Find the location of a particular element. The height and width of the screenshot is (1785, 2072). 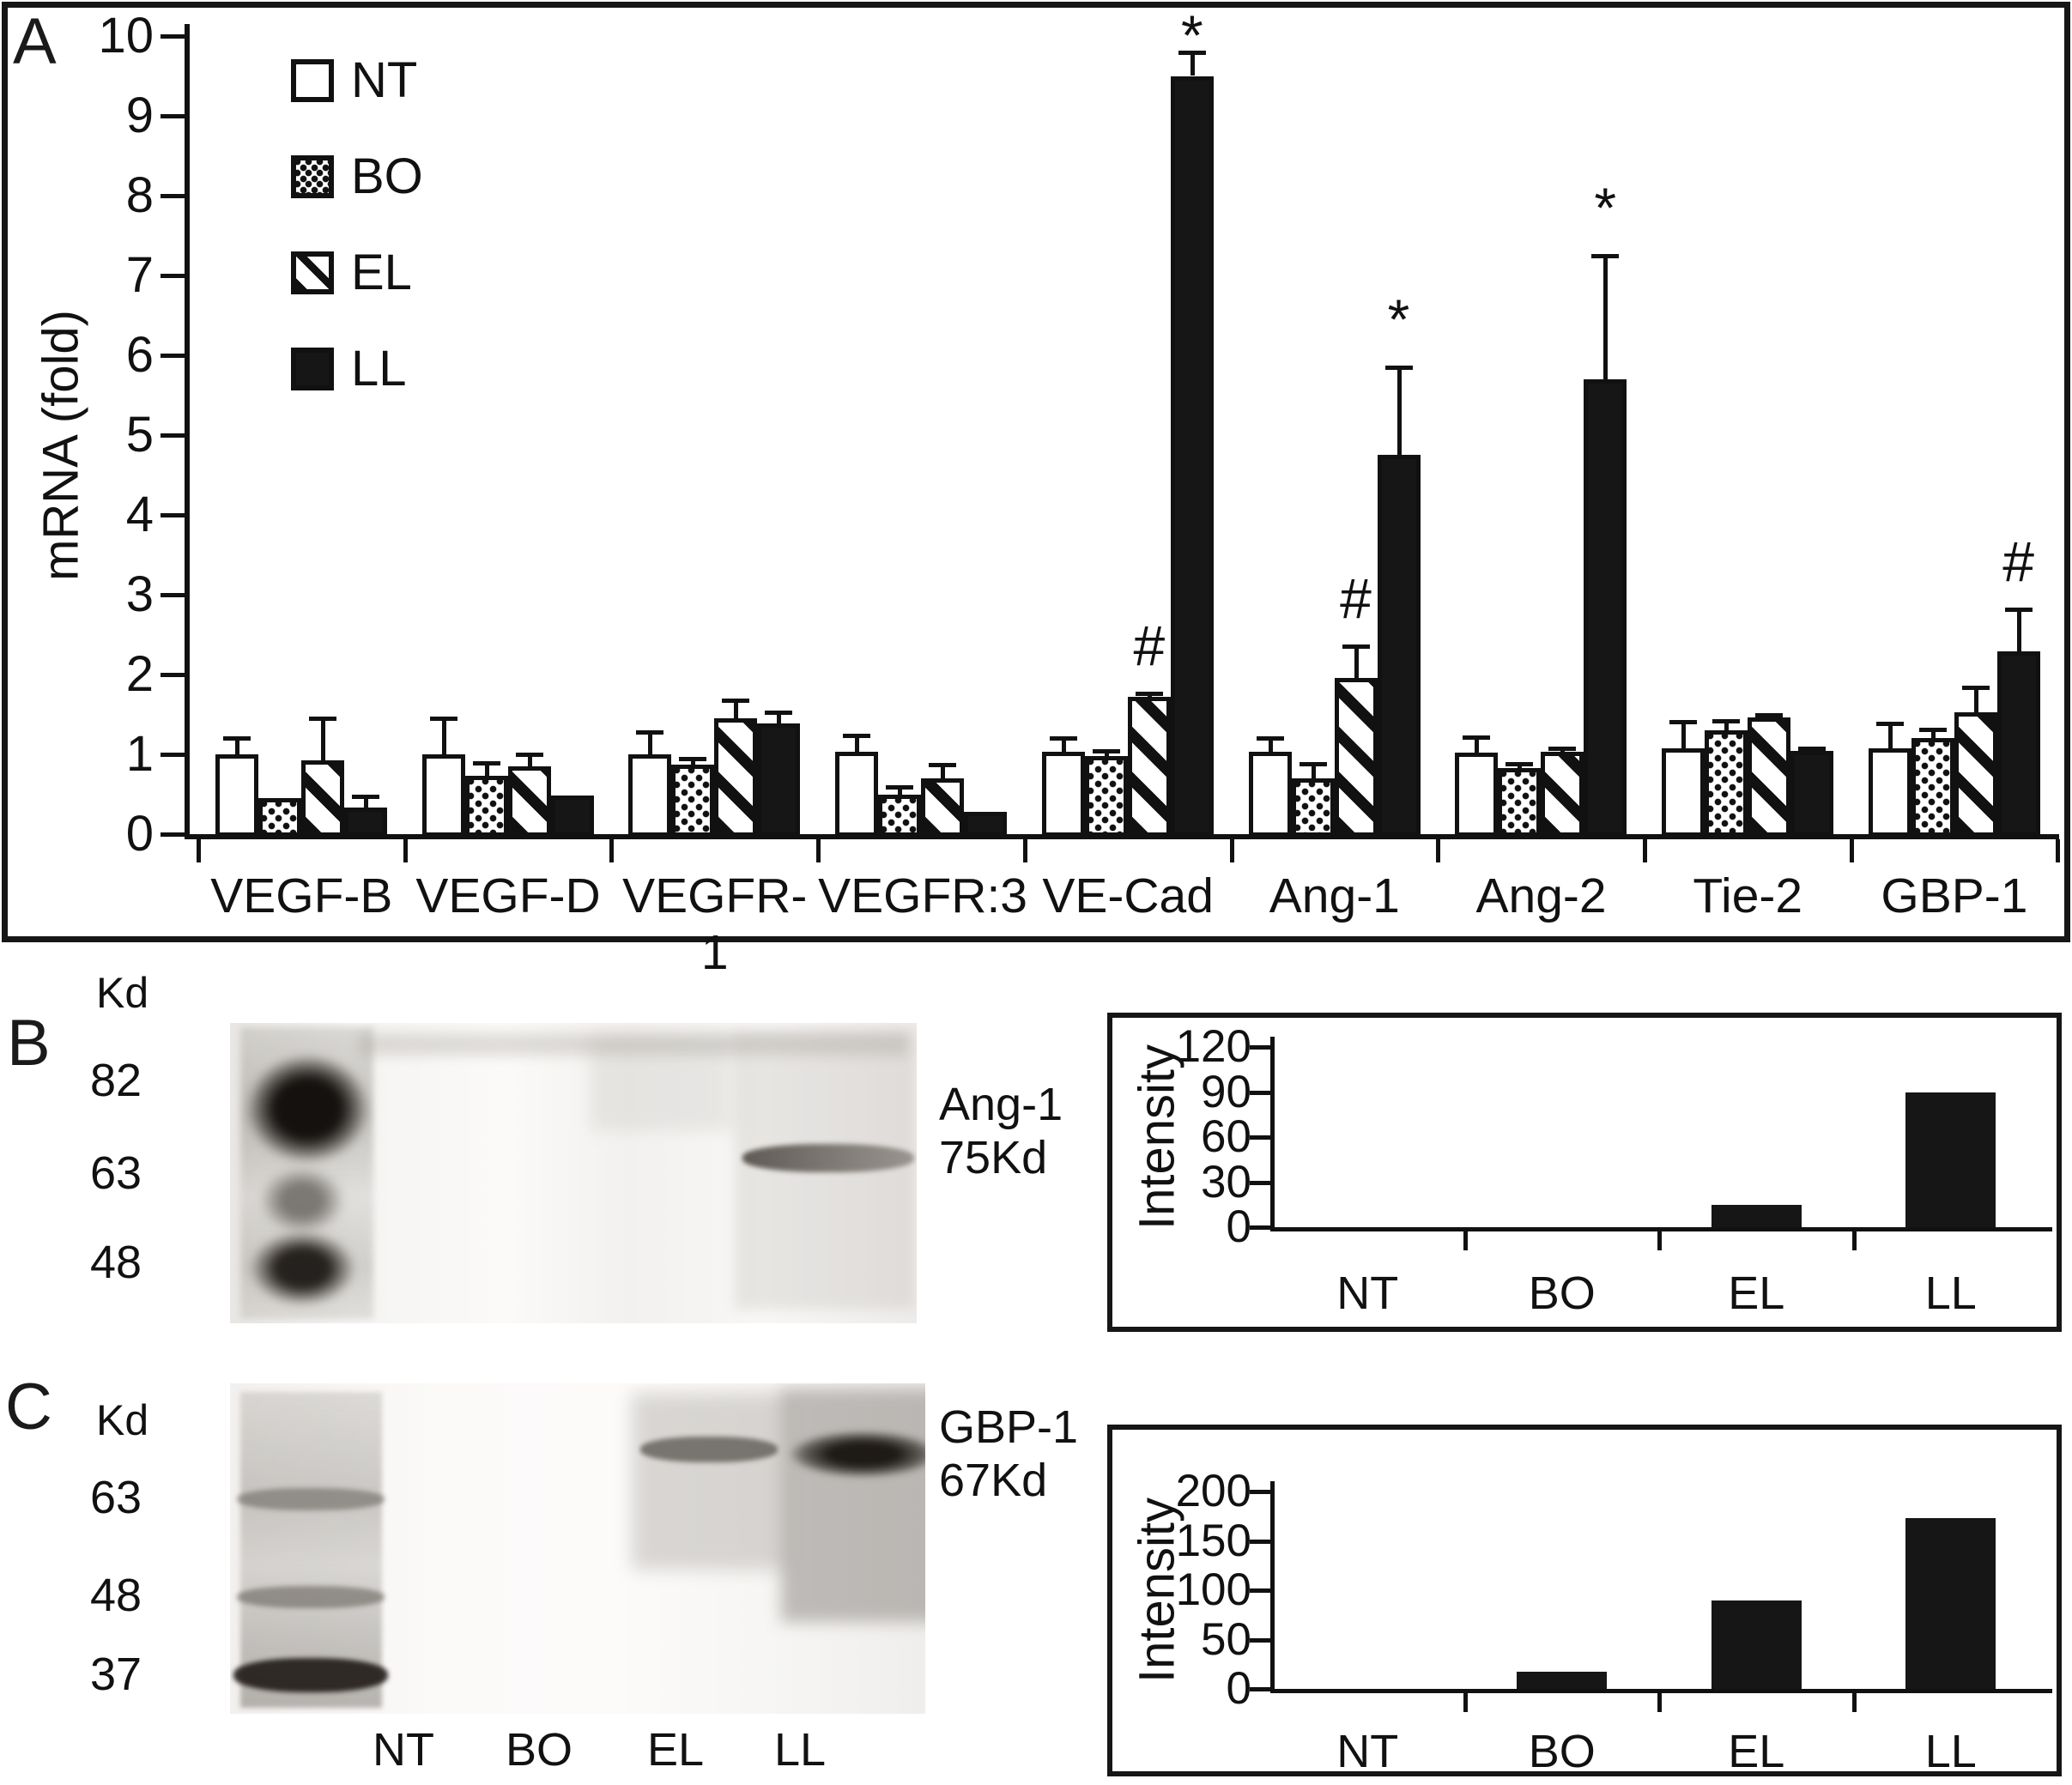

error-cap-Tie-2-EL is located at coordinates (1768, 714).